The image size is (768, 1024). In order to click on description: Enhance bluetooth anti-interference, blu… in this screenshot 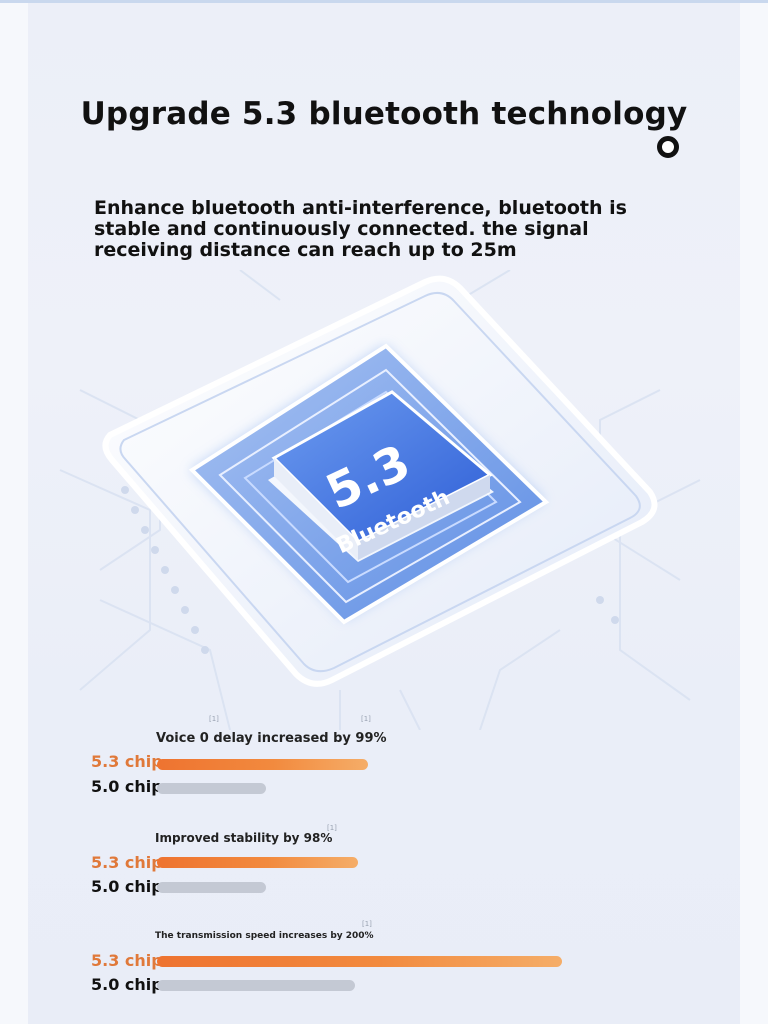, I will do `click(360, 229)`.